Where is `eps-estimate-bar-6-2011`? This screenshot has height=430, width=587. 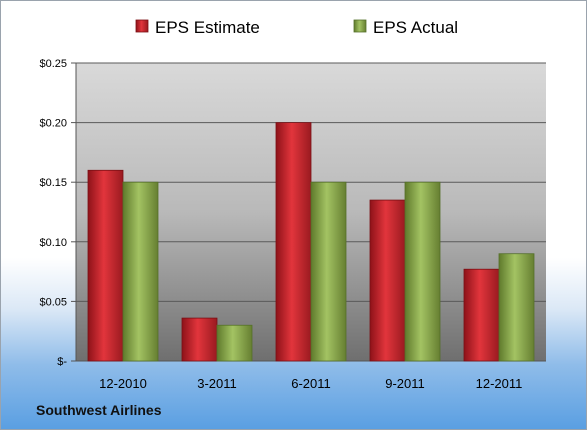 eps-estimate-bar-6-2011 is located at coordinates (293, 242).